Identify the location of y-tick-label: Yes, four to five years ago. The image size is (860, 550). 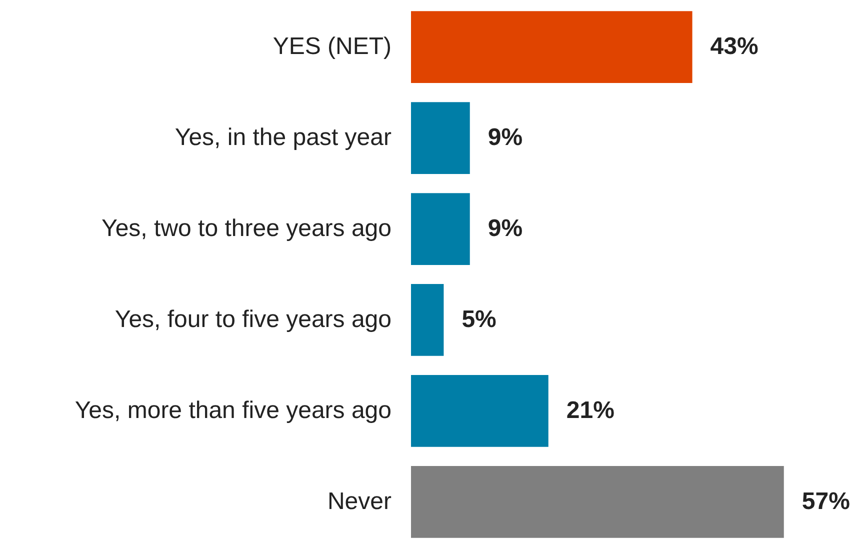
(253, 319).